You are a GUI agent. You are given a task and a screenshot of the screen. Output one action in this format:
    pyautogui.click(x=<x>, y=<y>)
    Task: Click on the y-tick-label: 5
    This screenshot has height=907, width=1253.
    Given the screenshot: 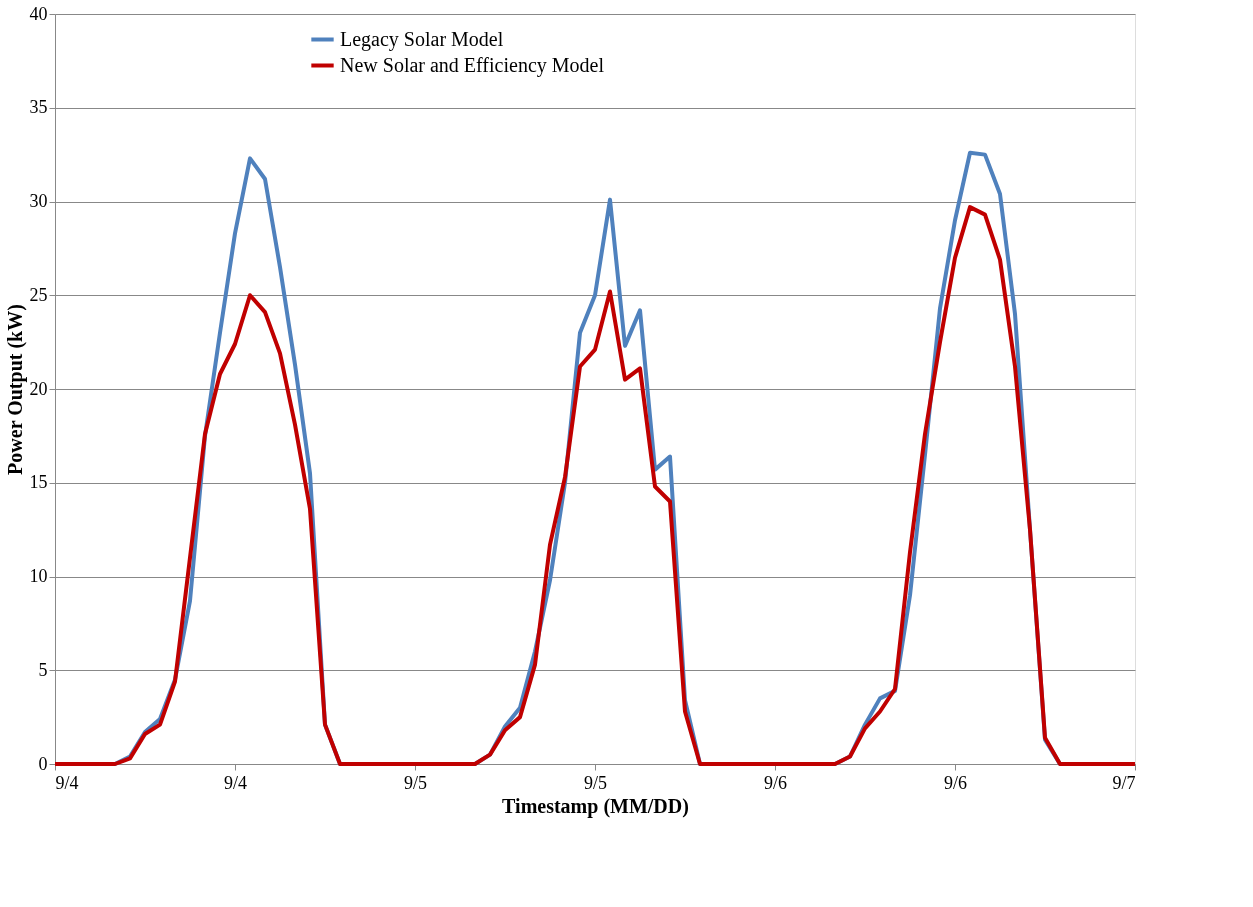 What is the action you would take?
    pyautogui.click(x=43, y=669)
    